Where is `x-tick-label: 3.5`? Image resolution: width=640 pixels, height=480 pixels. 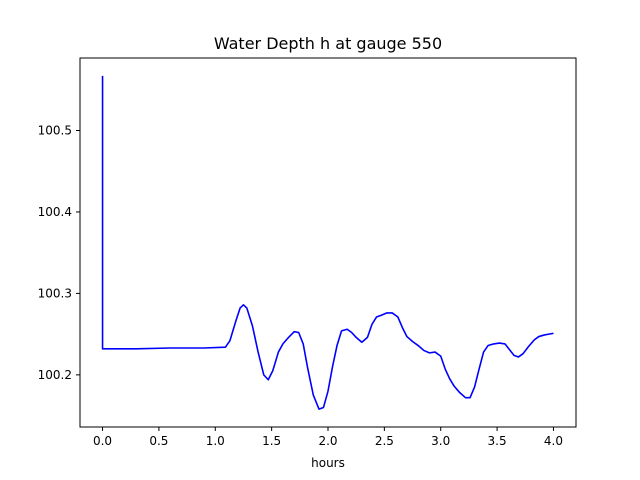
x-tick-label: 3.5 is located at coordinates (497, 441).